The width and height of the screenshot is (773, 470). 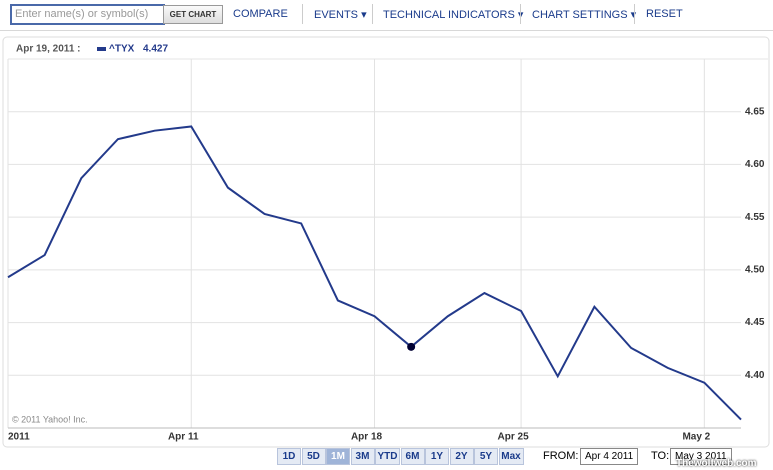 What do you see at coordinates (101, 49) in the screenshot?
I see `legend-swatch` at bounding box center [101, 49].